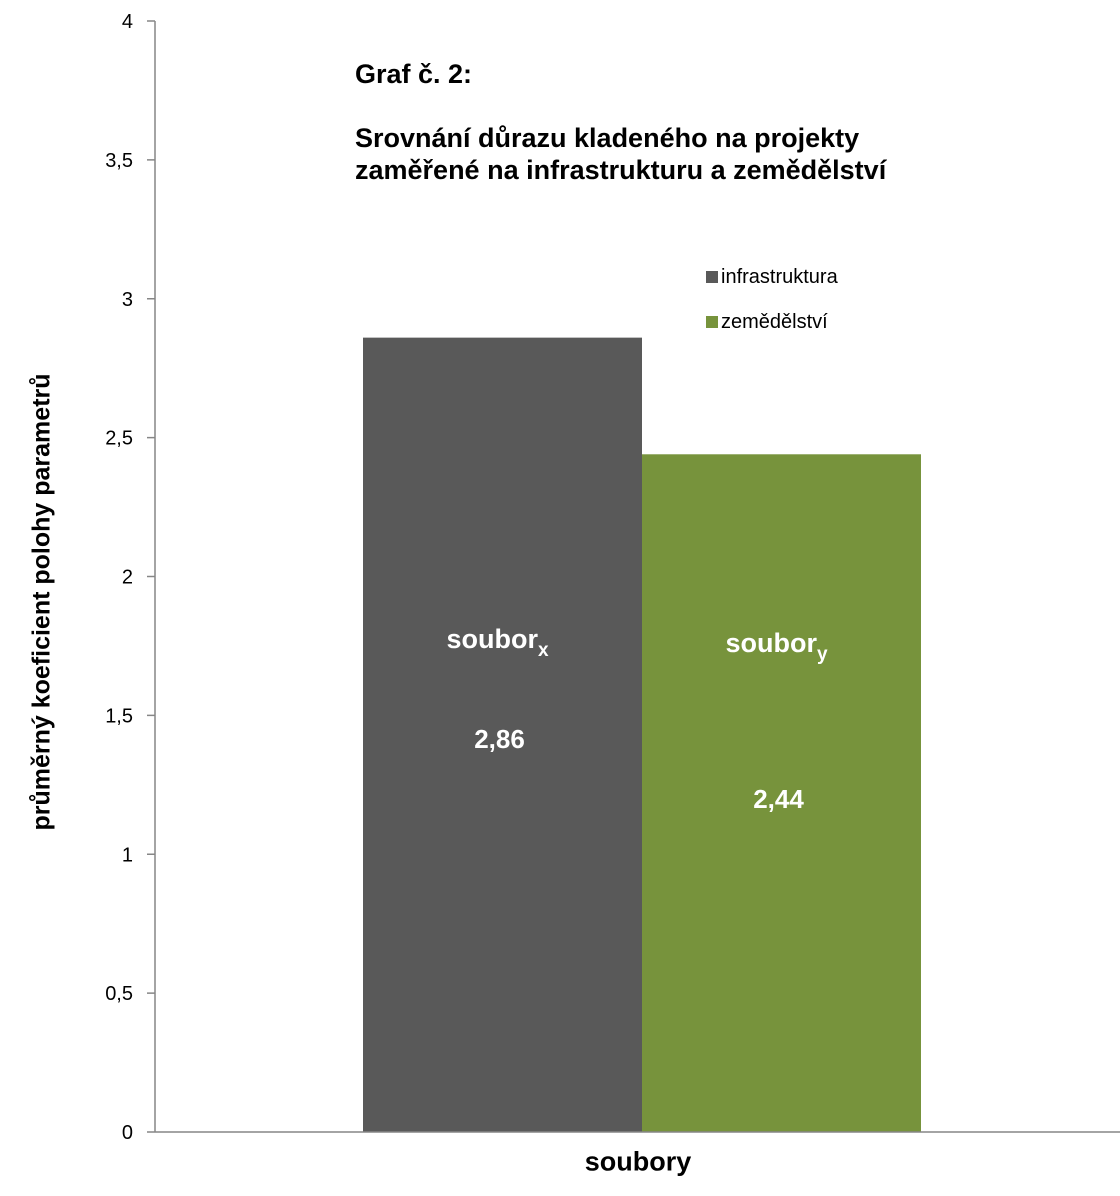 The image size is (1120, 1196). I want to click on data-label: 2,86, so click(499, 739).